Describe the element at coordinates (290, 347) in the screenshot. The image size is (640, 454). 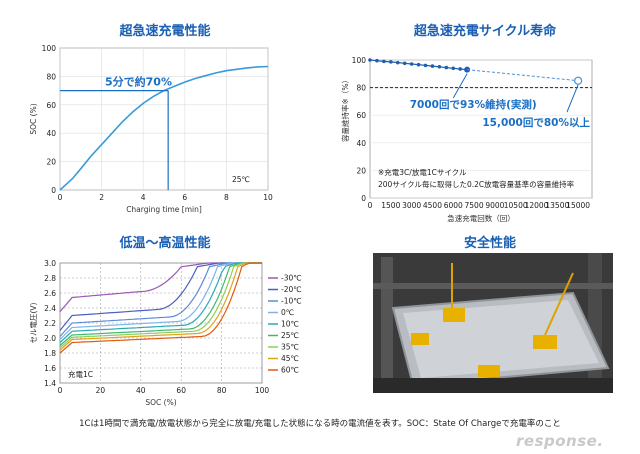
I see `legend-label: 35℃` at that location.